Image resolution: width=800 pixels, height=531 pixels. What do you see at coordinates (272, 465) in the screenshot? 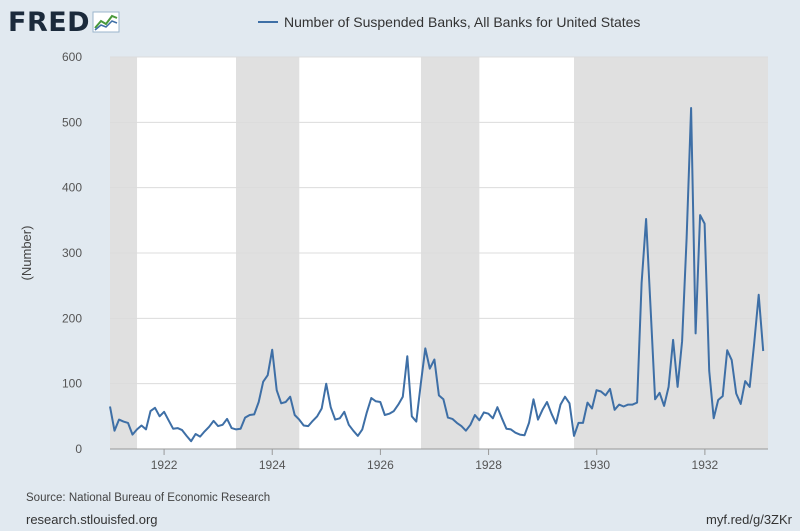
I see `x-tick-label: 1924` at bounding box center [272, 465].